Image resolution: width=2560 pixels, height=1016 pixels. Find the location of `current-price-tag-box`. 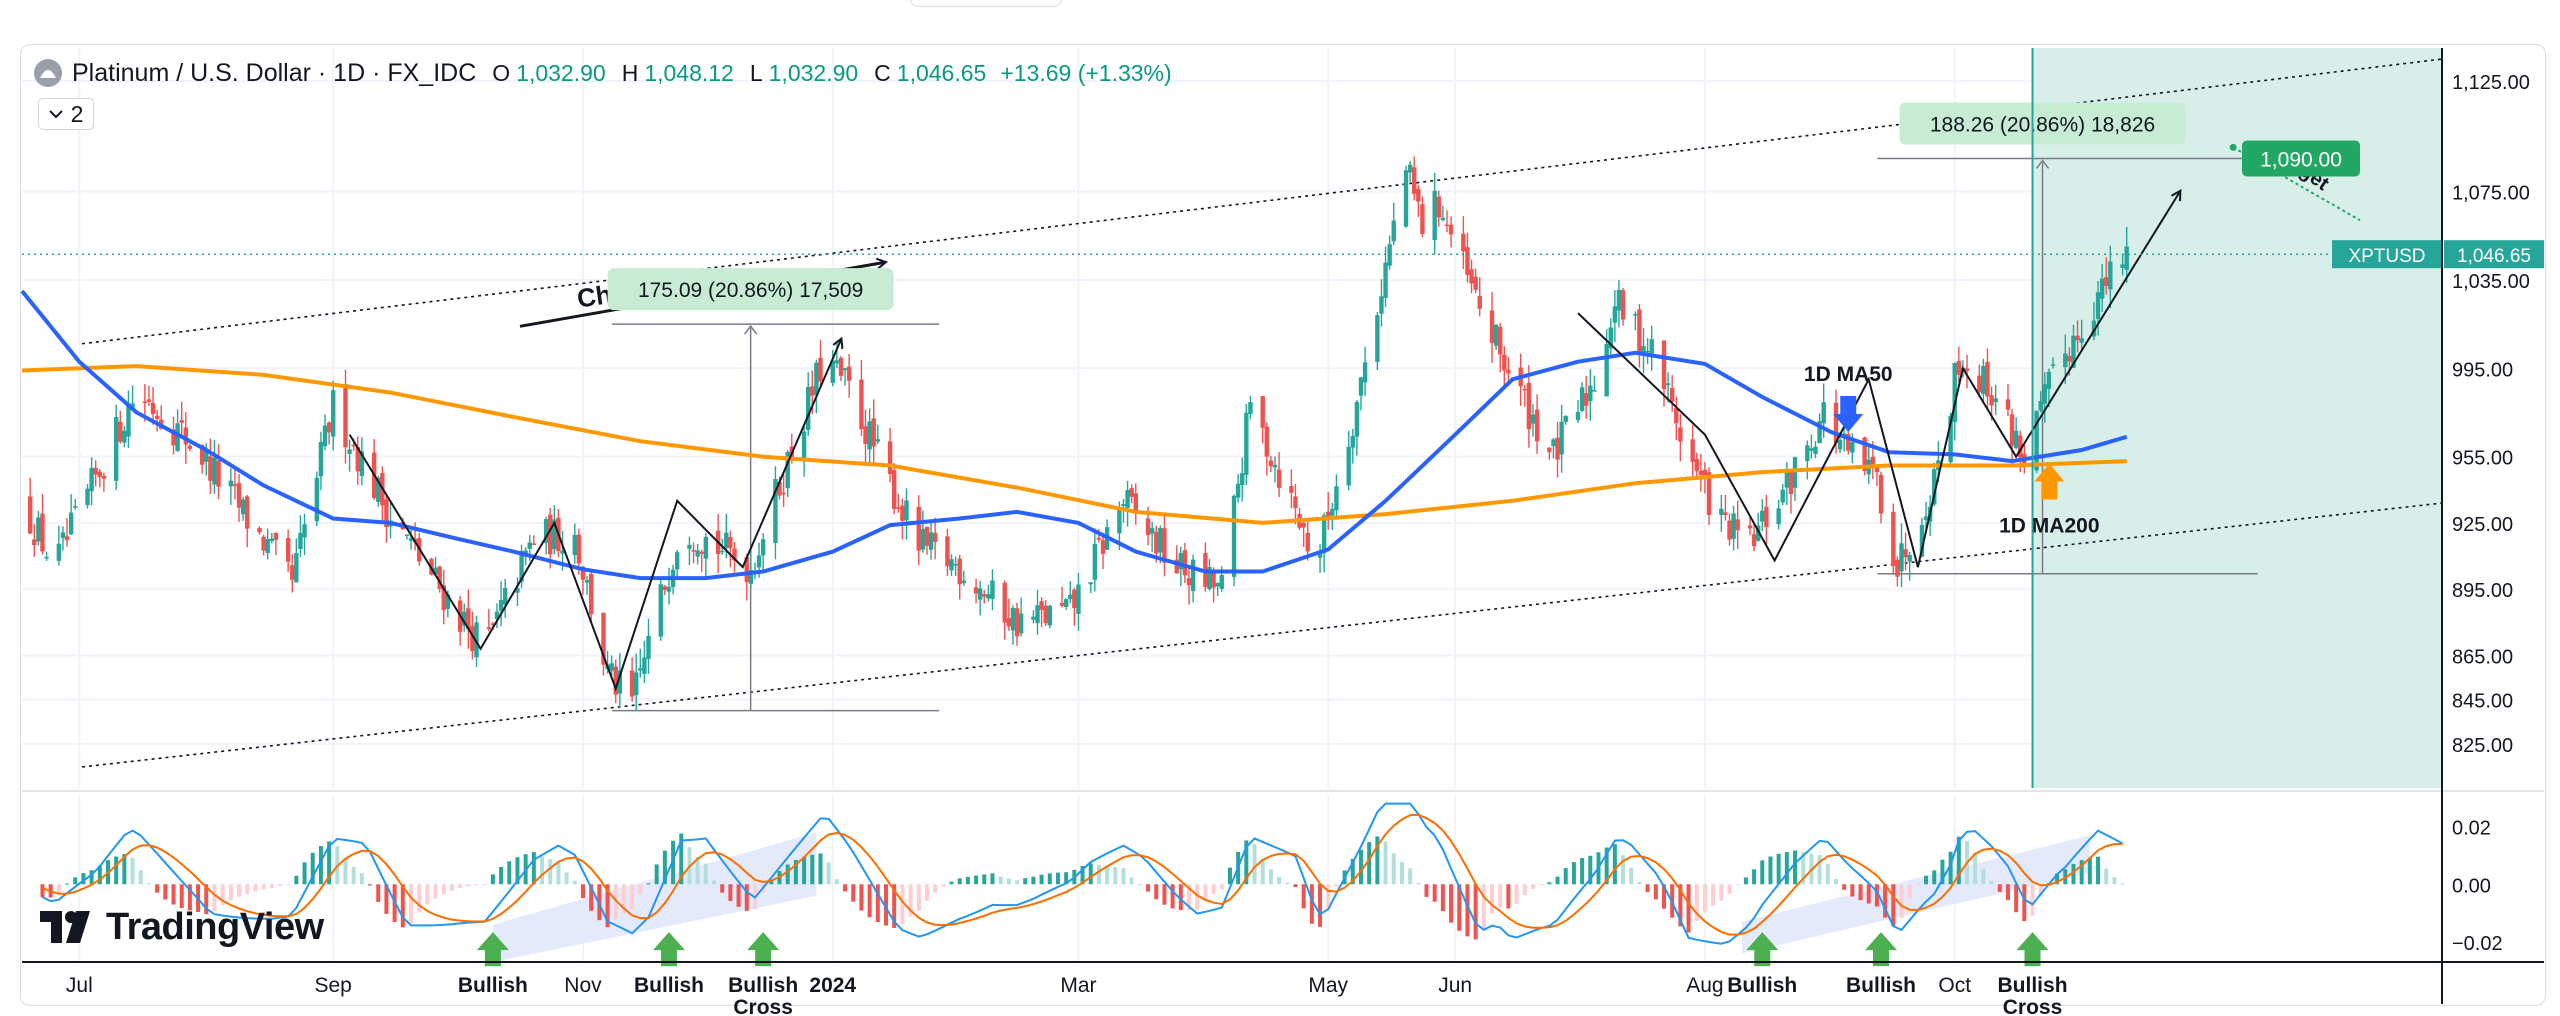

current-price-tag-box is located at coordinates (2494, 254).